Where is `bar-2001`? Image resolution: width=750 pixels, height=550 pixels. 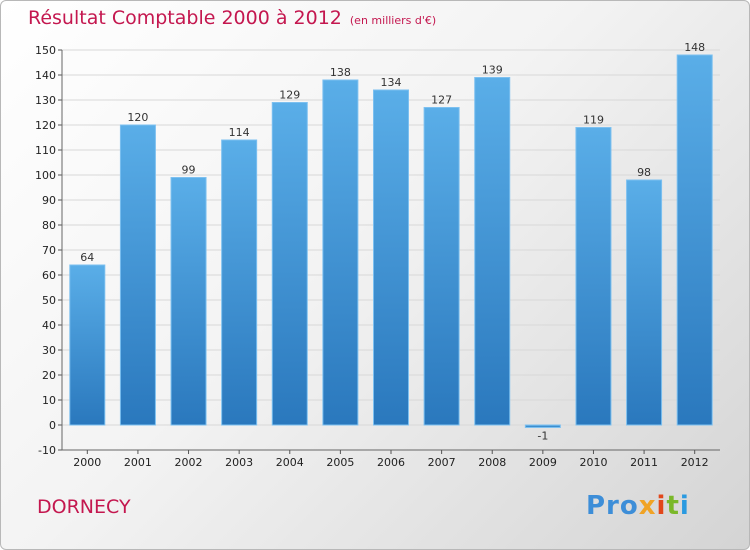
bar-2001 is located at coordinates (137, 275).